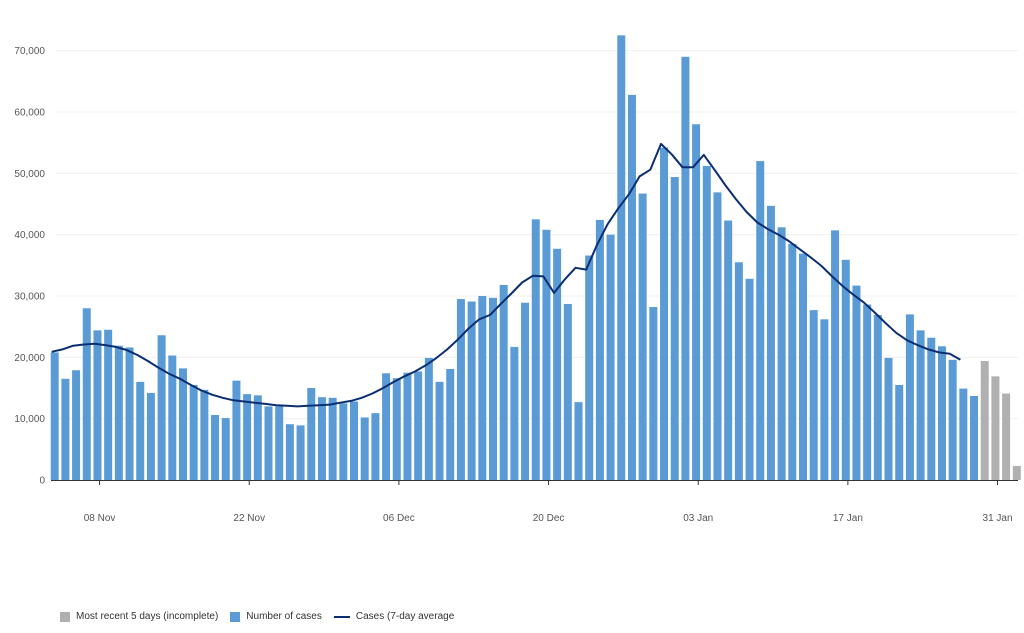 The height and width of the screenshot is (633, 1024). What do you see at coordinates (284, 616) in the screenshot?
I see `legend-label-cases: Number of cases` at bounding box center [284, 616].